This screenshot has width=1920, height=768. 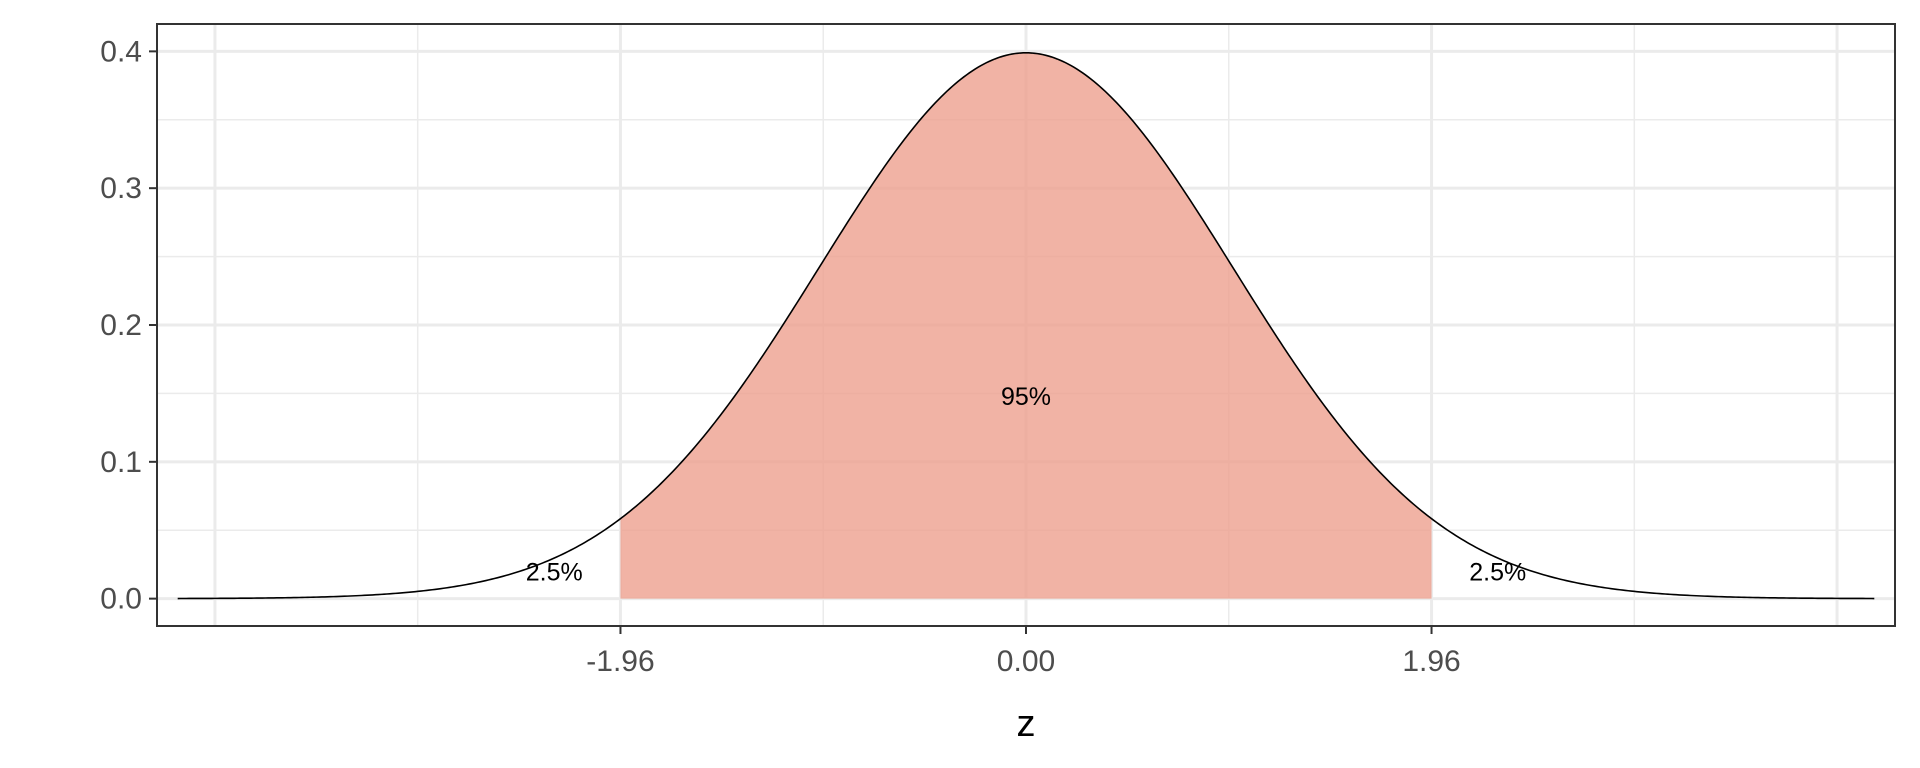 What do you see at coordinates (1026, 724) in the screenshot?
I see `x-axis-title: z` at bounding box center [1026, 724].